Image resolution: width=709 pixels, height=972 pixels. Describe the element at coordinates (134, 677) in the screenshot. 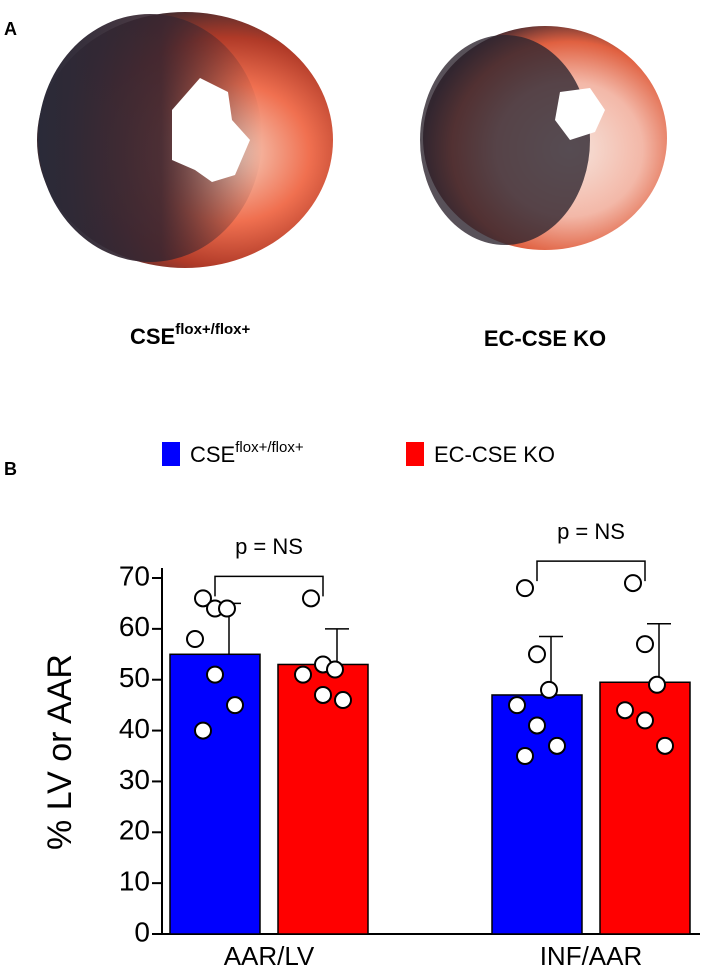

I see `y-tick-label: 50` at that location.